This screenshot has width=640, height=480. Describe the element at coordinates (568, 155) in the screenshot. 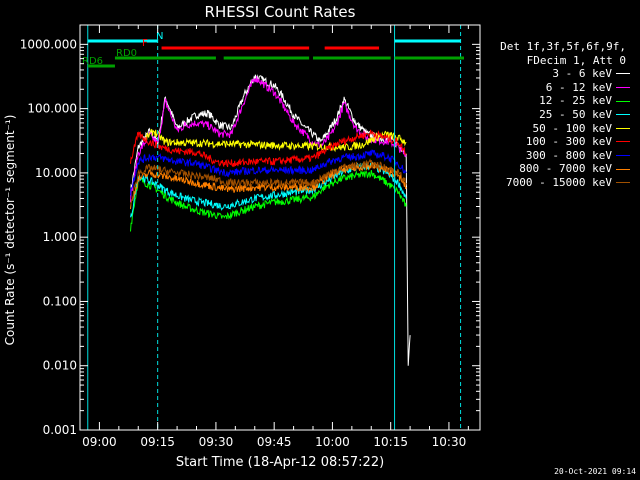

I see `legend-item-label: 300 - 800 keV` at that location.